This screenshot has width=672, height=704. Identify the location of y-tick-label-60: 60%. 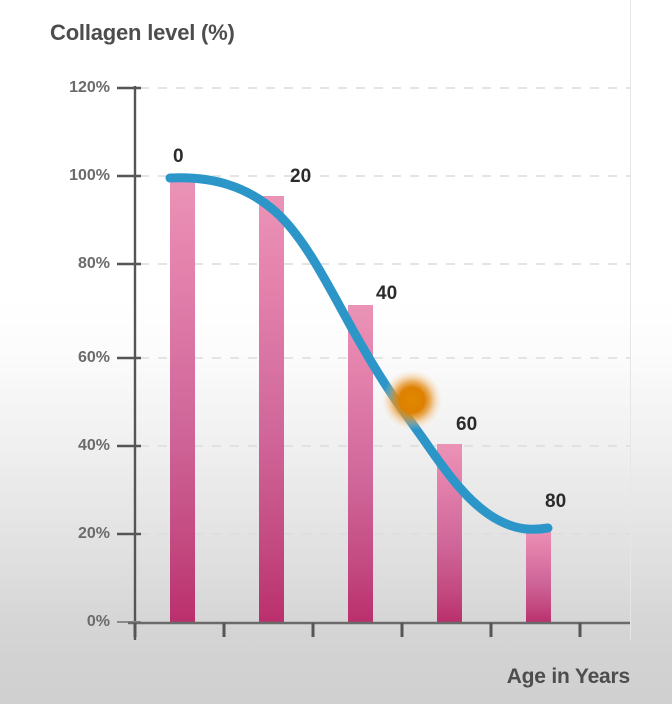
(93, 357).